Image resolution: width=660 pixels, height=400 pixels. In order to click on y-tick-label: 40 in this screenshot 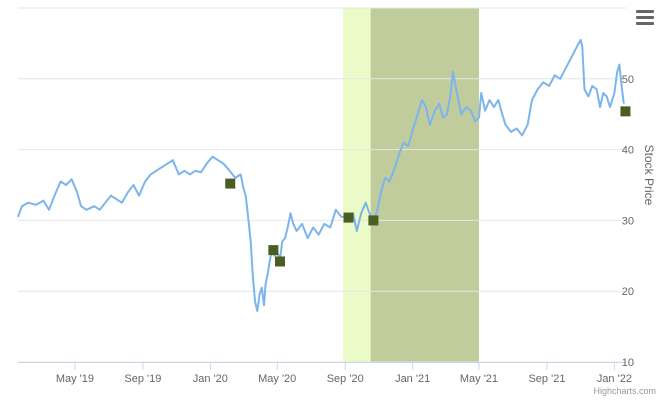, I will do `click(628, 151)`.